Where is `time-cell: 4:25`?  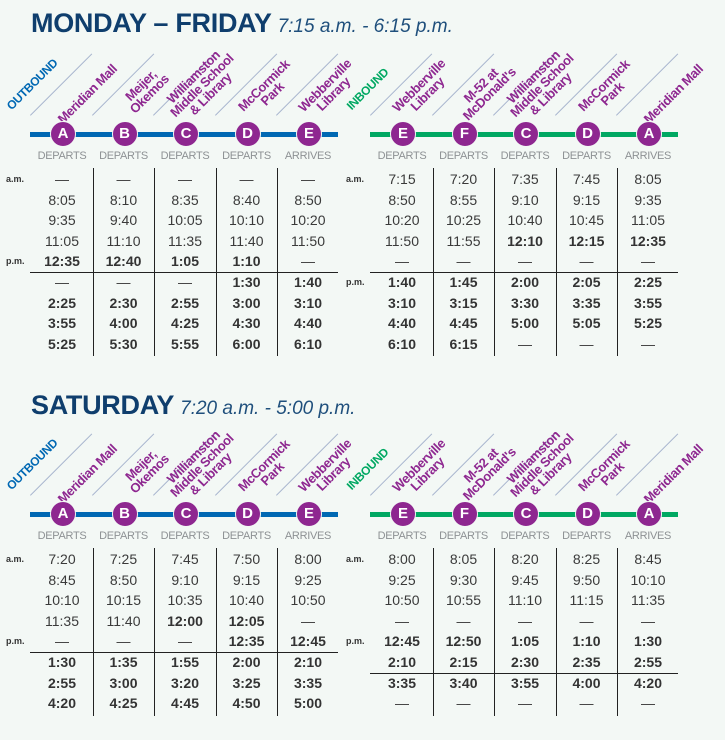 time-cell: 4:25 is located at coordinates (185, 323).